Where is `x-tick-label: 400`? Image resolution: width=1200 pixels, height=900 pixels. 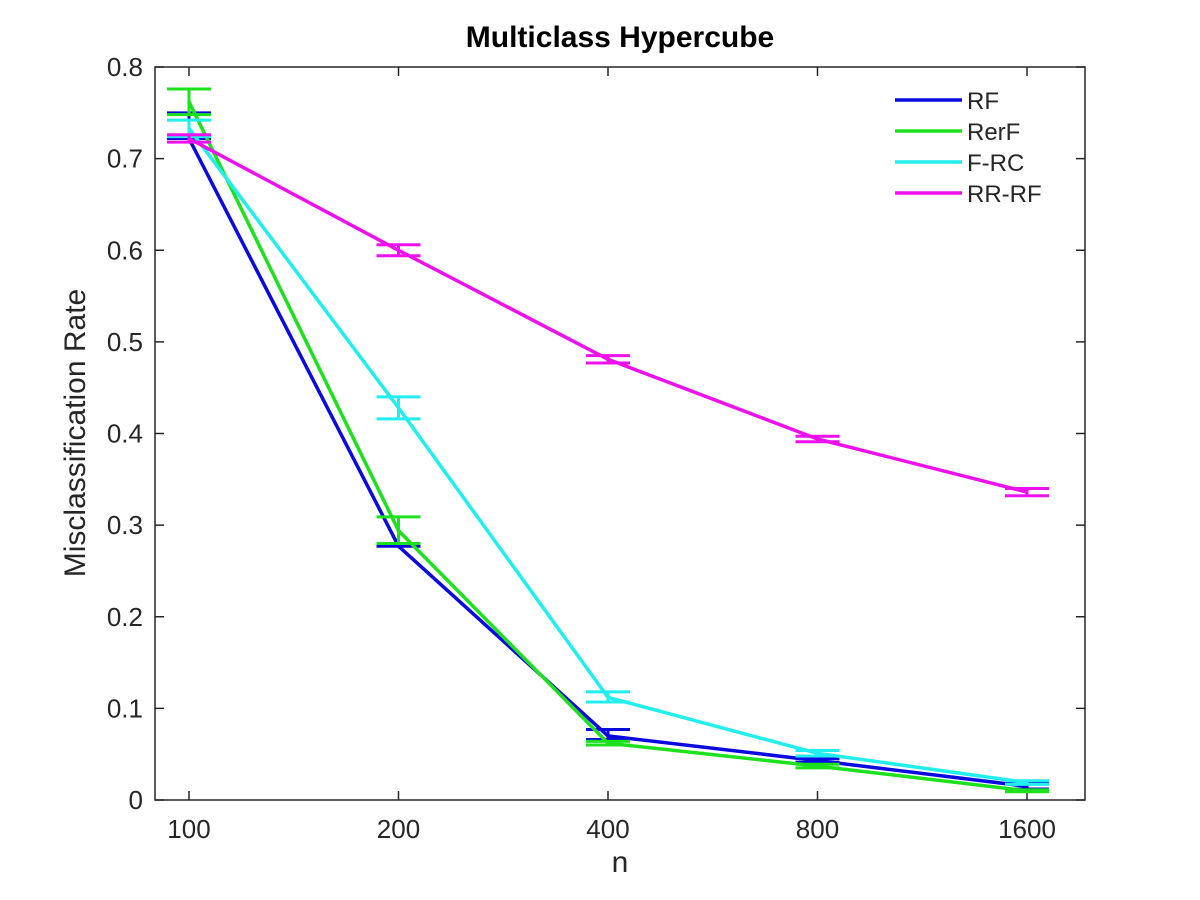
x-tick-label: 400 is located at coordinates (607, 829).